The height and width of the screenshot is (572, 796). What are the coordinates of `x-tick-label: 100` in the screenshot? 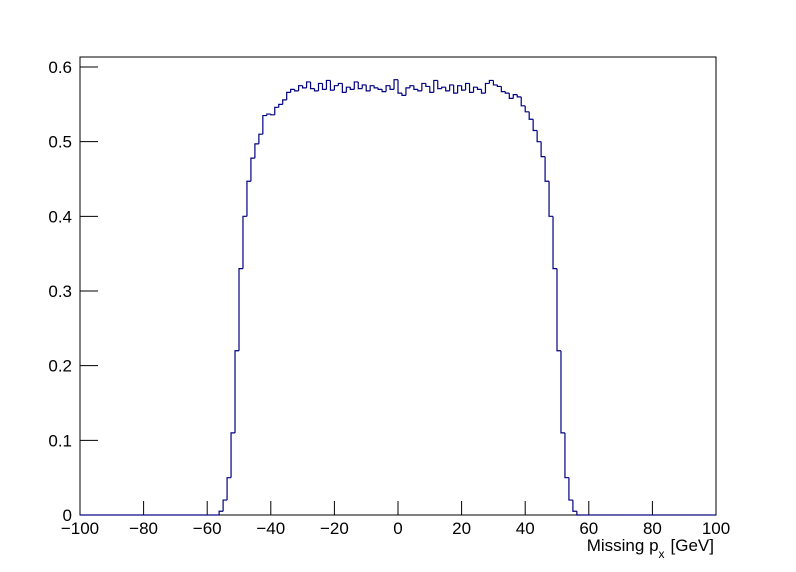 It's located at (716, 528).